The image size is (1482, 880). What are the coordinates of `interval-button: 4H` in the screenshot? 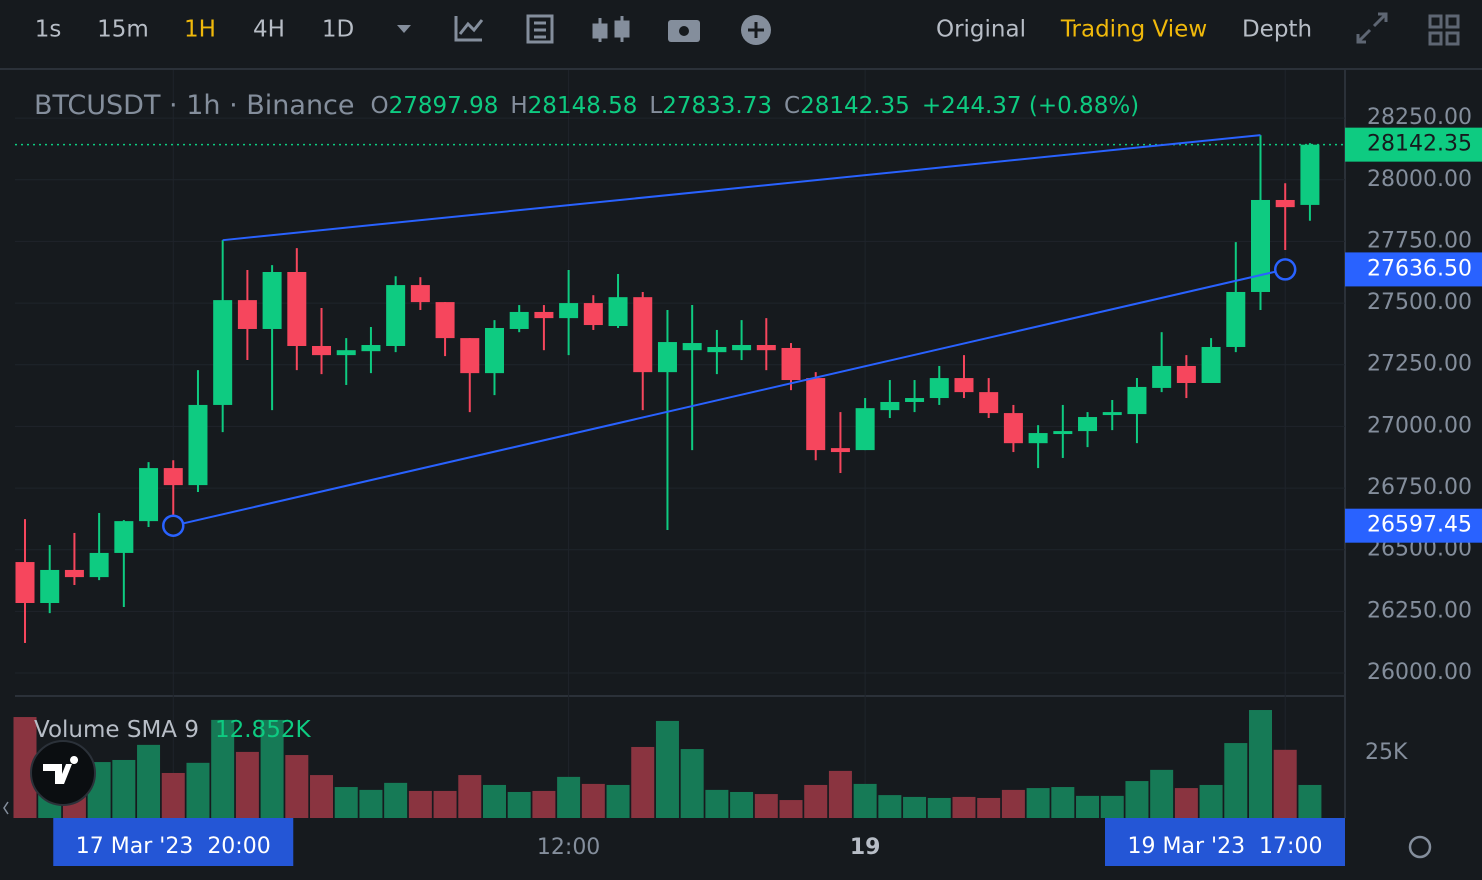 It's located at (269, 30).